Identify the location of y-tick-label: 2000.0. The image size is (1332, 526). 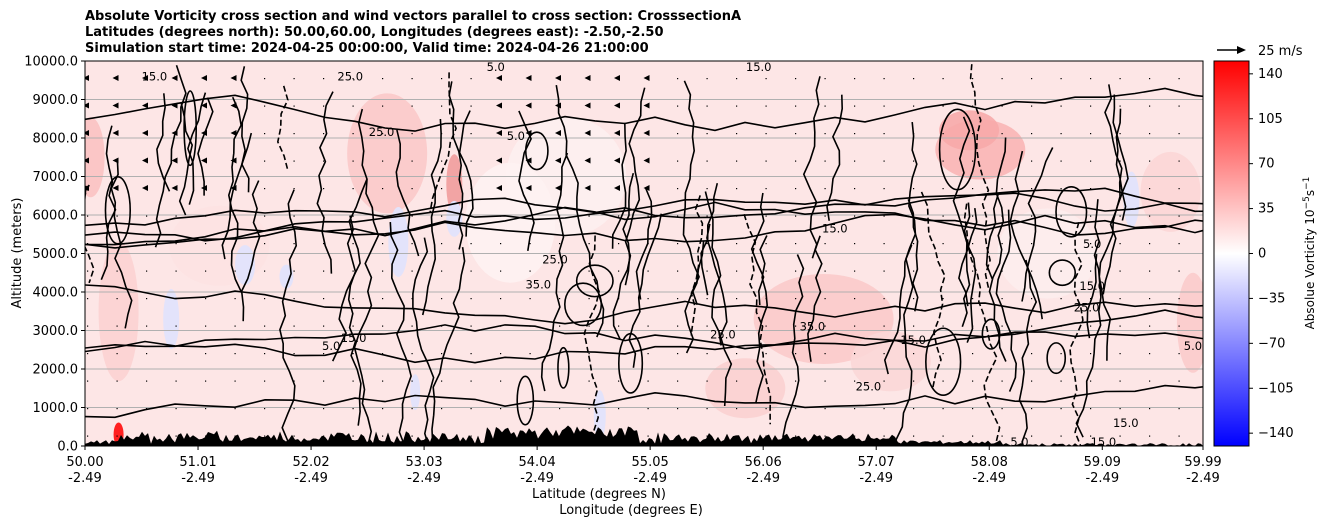
(56, 370).